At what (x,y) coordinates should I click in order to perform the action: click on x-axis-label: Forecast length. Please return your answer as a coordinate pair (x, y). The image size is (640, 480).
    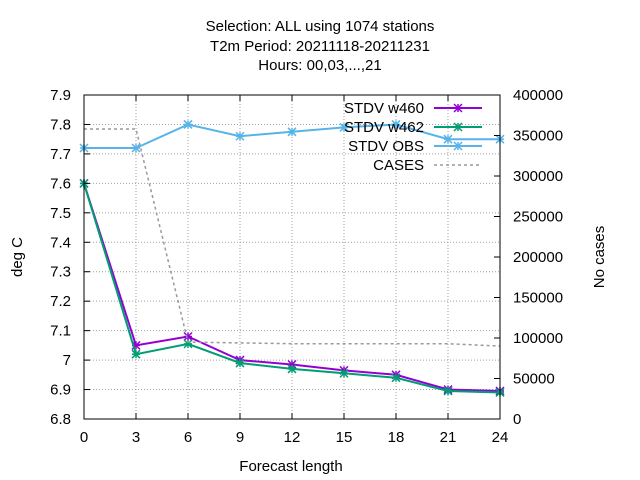
    Looking at the image, I should click on (290, 466).